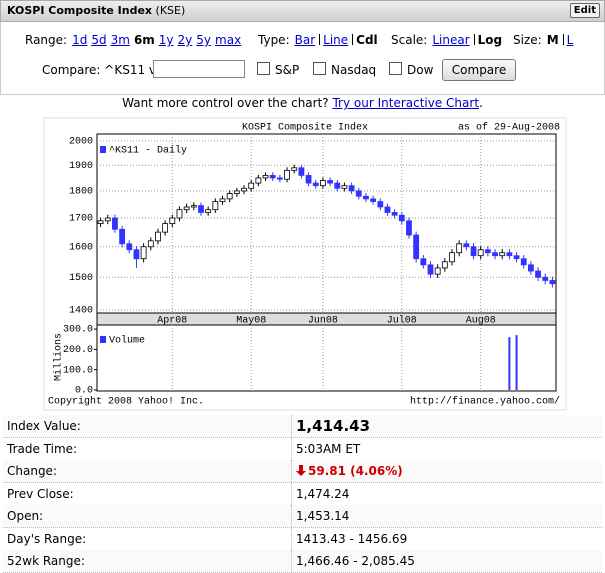  Describe the element at coordinates (172, 321) in the screenshot. I see `x-tick-label: Apr08` at that location.